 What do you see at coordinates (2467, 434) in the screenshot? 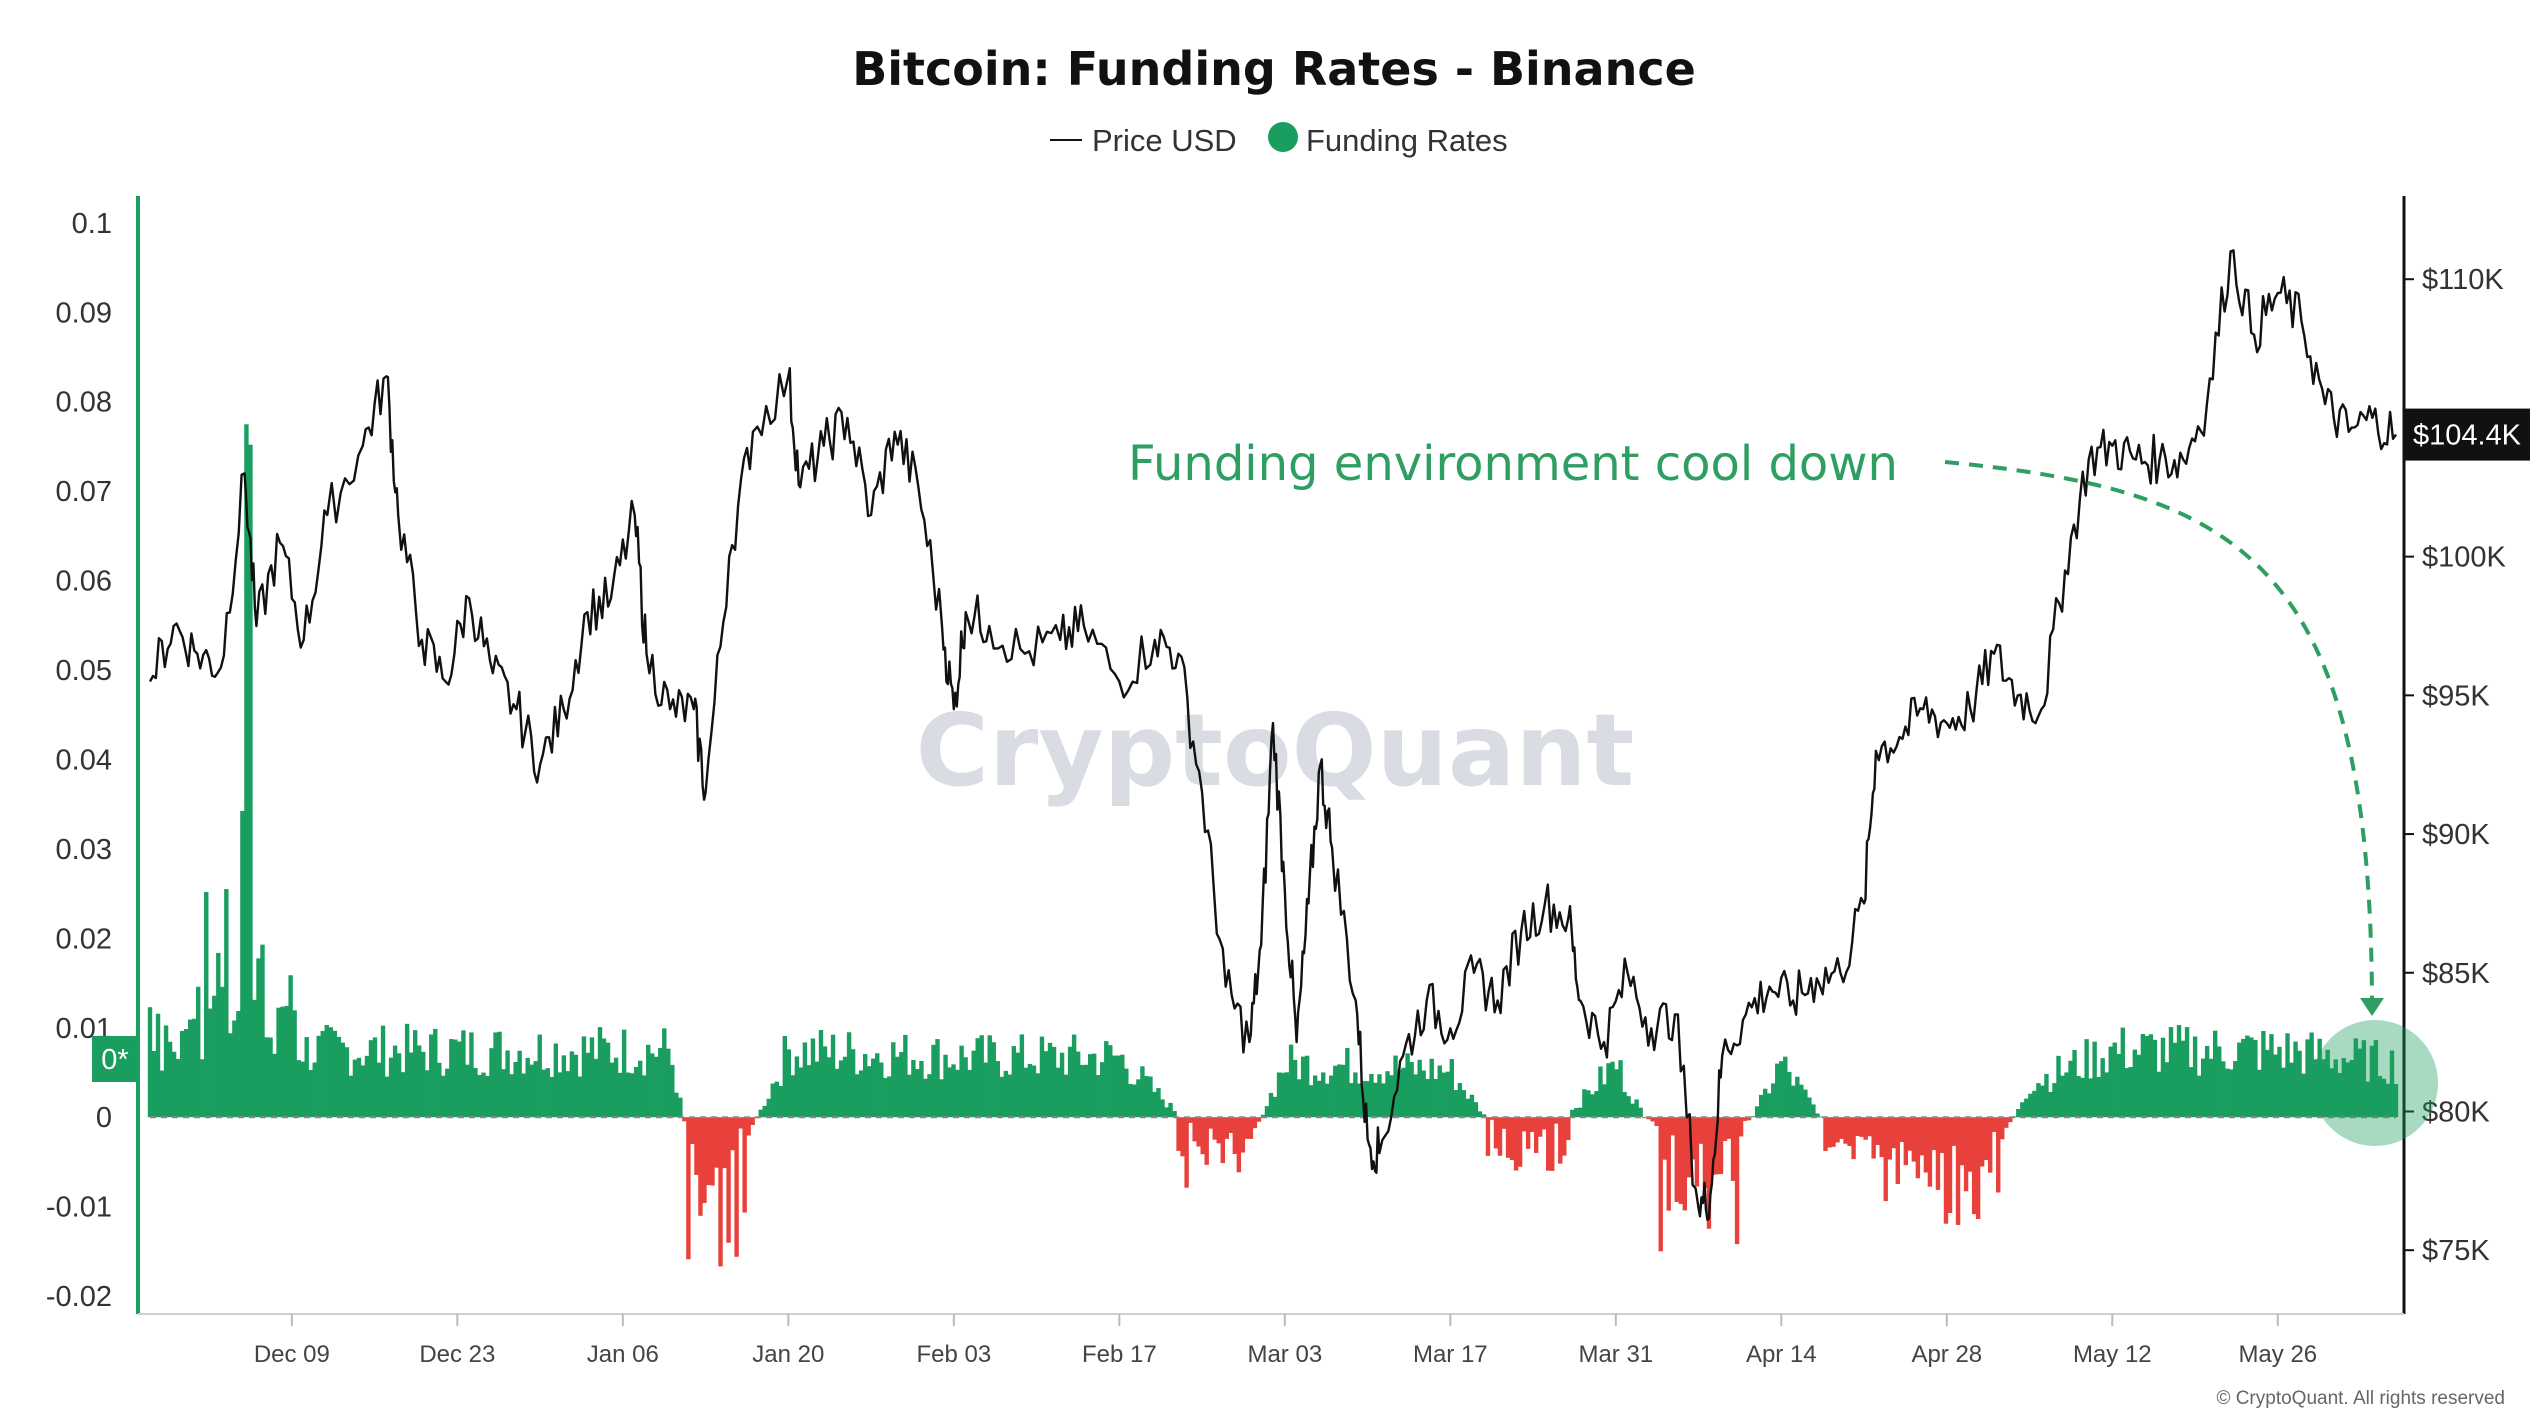
I see `current-price-bg` at bounding box center [2467, 434].